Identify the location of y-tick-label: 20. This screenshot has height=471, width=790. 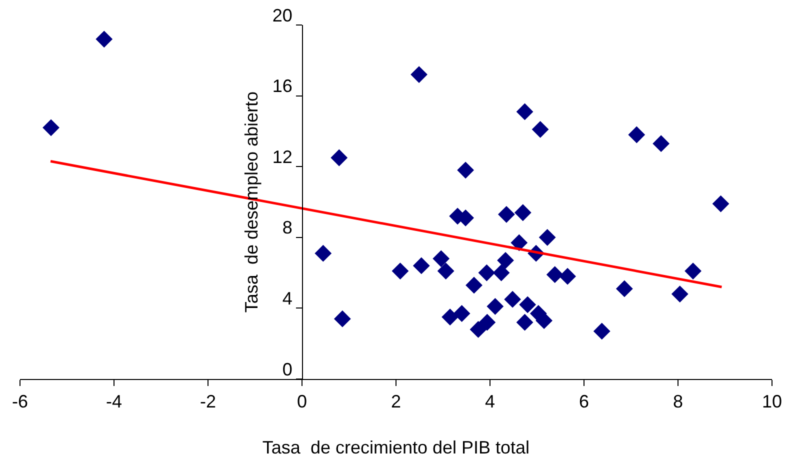
(282, 15).